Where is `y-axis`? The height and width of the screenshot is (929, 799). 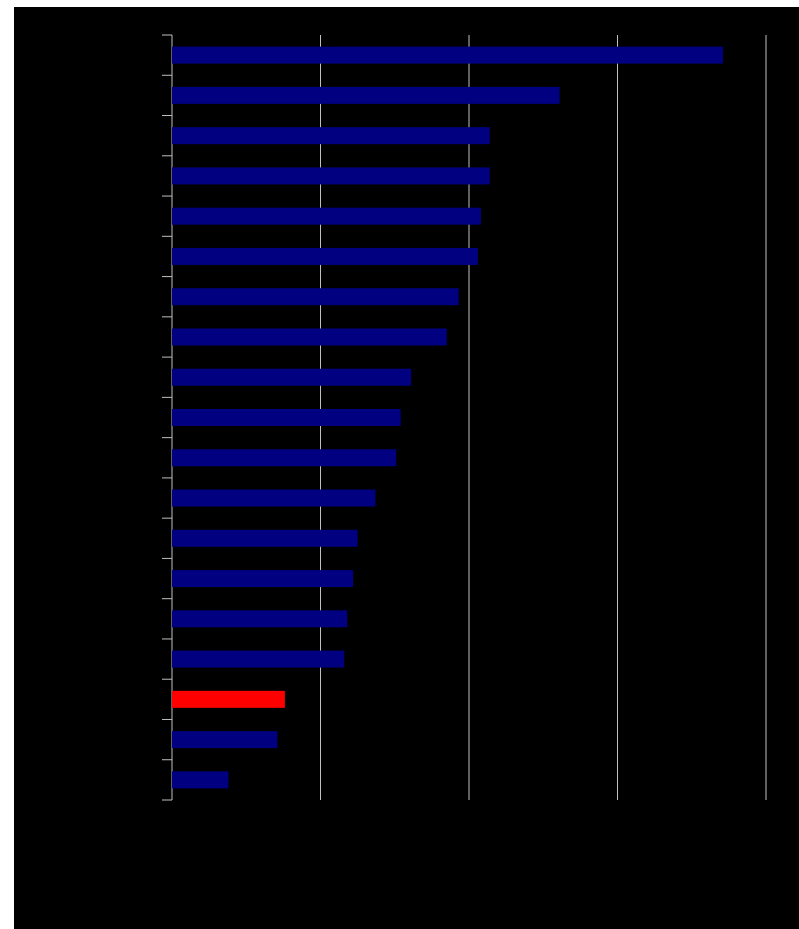 y-axis is located at coordinates (167, 417).